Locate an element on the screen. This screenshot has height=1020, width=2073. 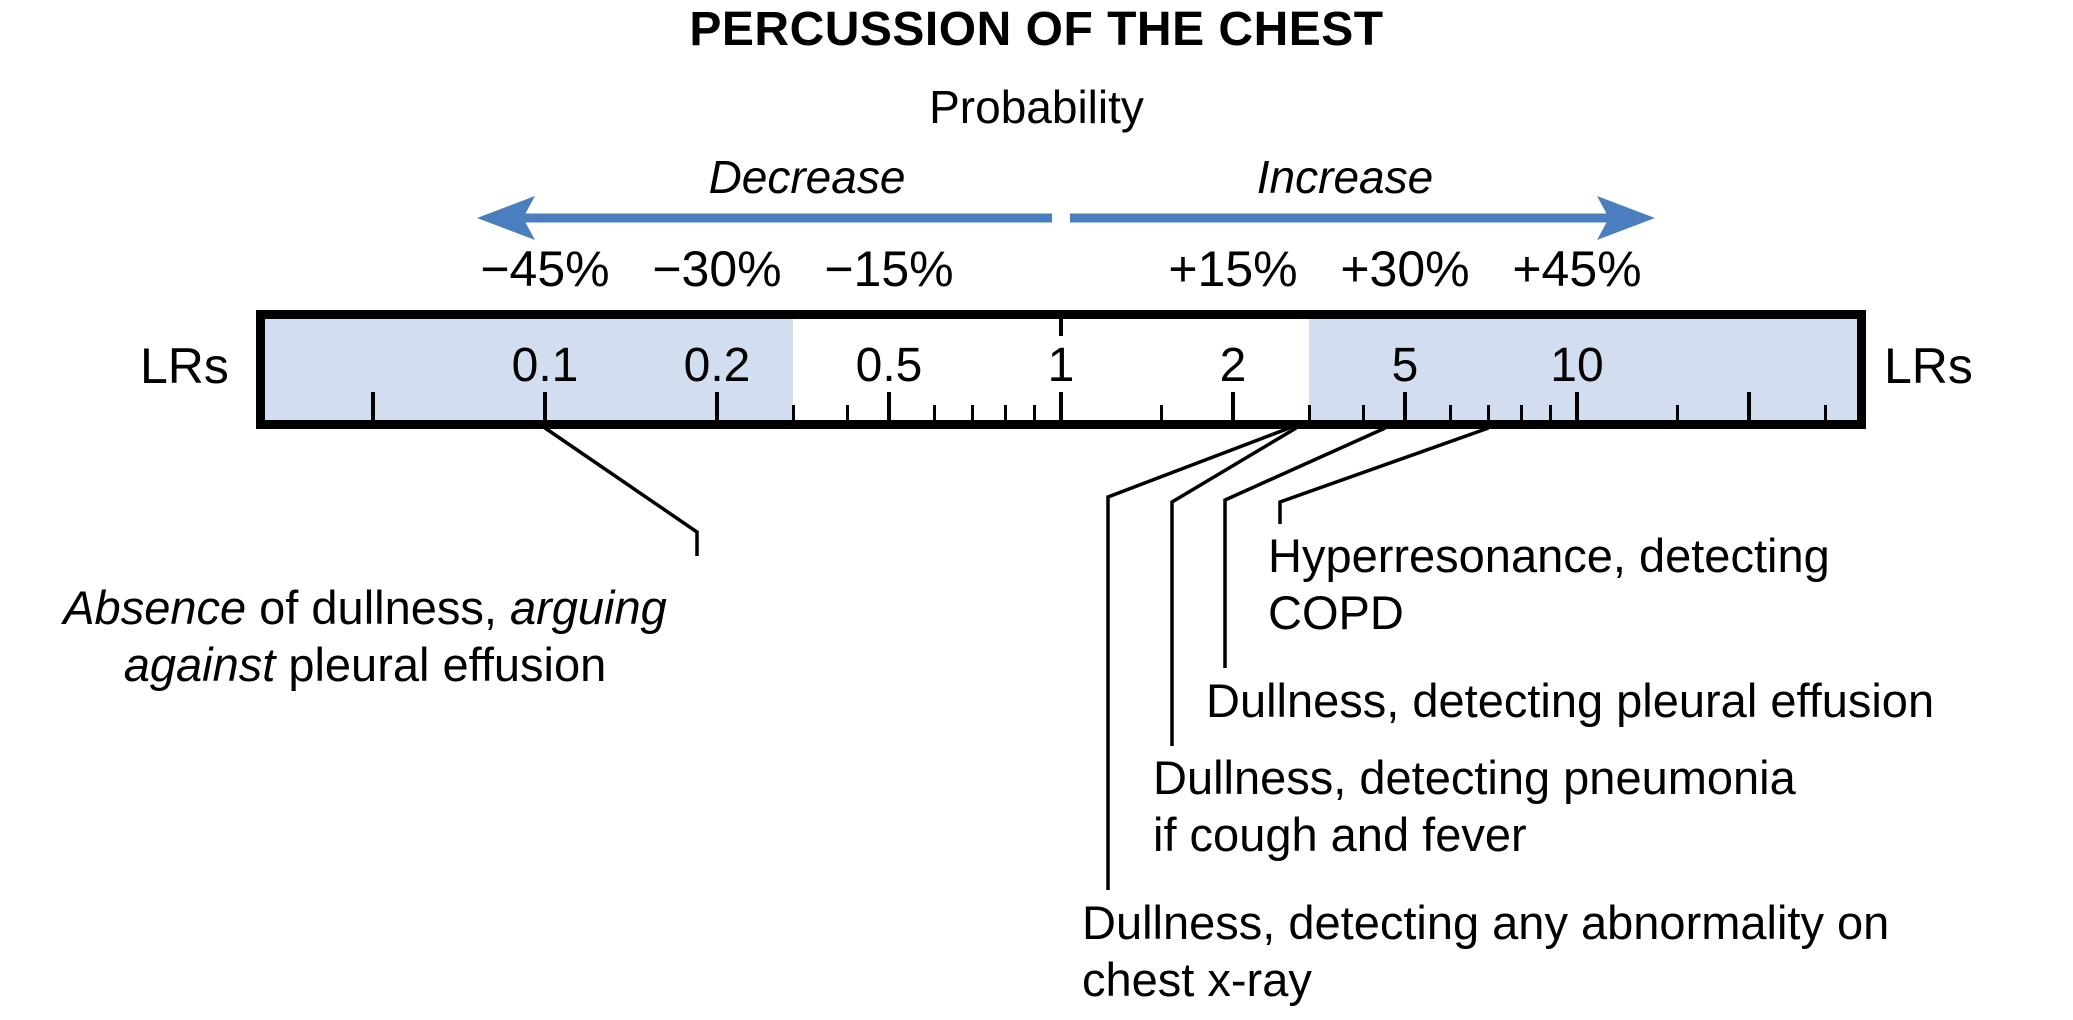
increase-label: Increase is located at coordinates (1345, 177).